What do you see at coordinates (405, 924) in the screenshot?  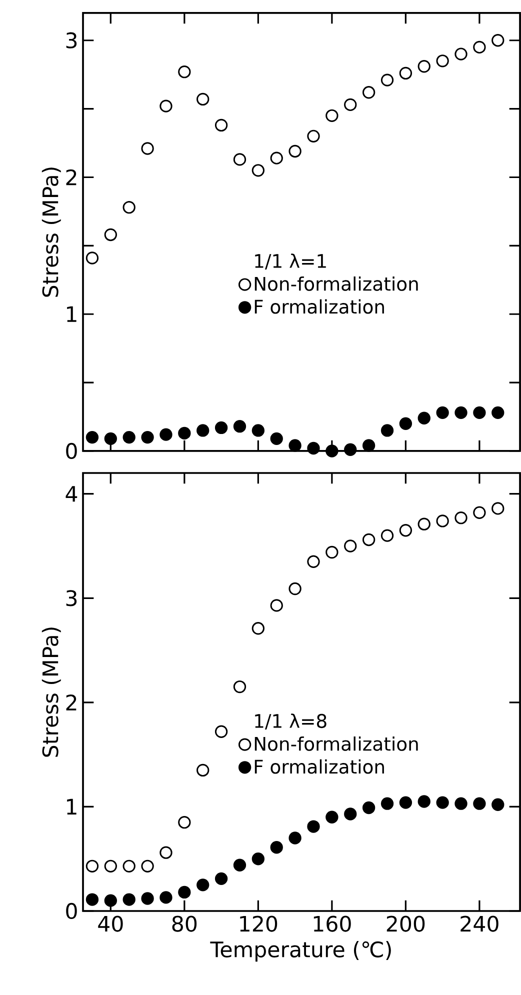 I see `x-tick-label: 200` at bounding box center [405, 924].